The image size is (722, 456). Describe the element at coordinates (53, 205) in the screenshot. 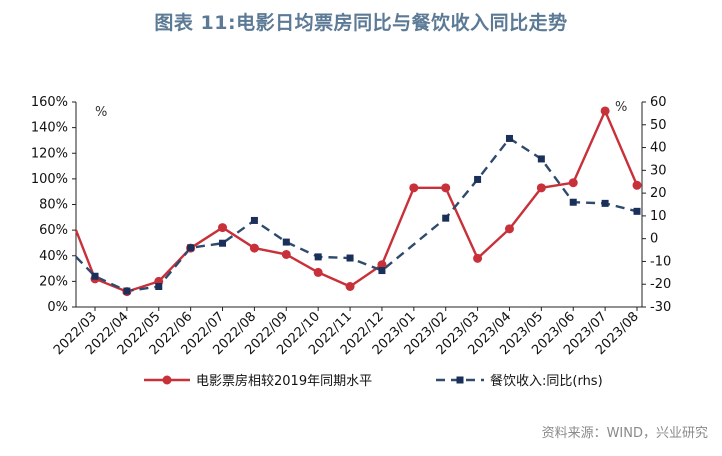

I see `left-tick-label: 80%` at that location.